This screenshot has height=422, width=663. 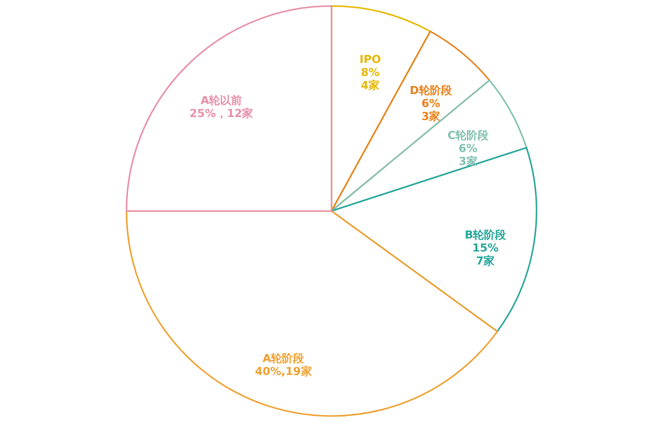 What do you see at coordinates (486, 235) in the screenshot?
I see `slice-label: B轮阶段` at bounding box center [486, 235].